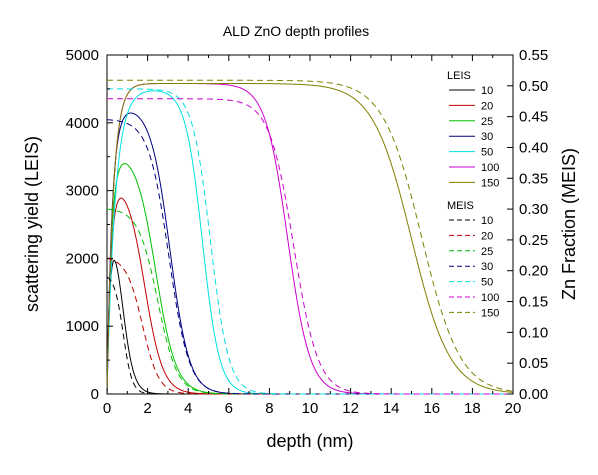 Image resolution: width=598 pixels, height=475 pixels. What do you see at coordinates (188, 408) in the screenshot?
I see `x-tick-label: 4` at bounding box center [188, 408].